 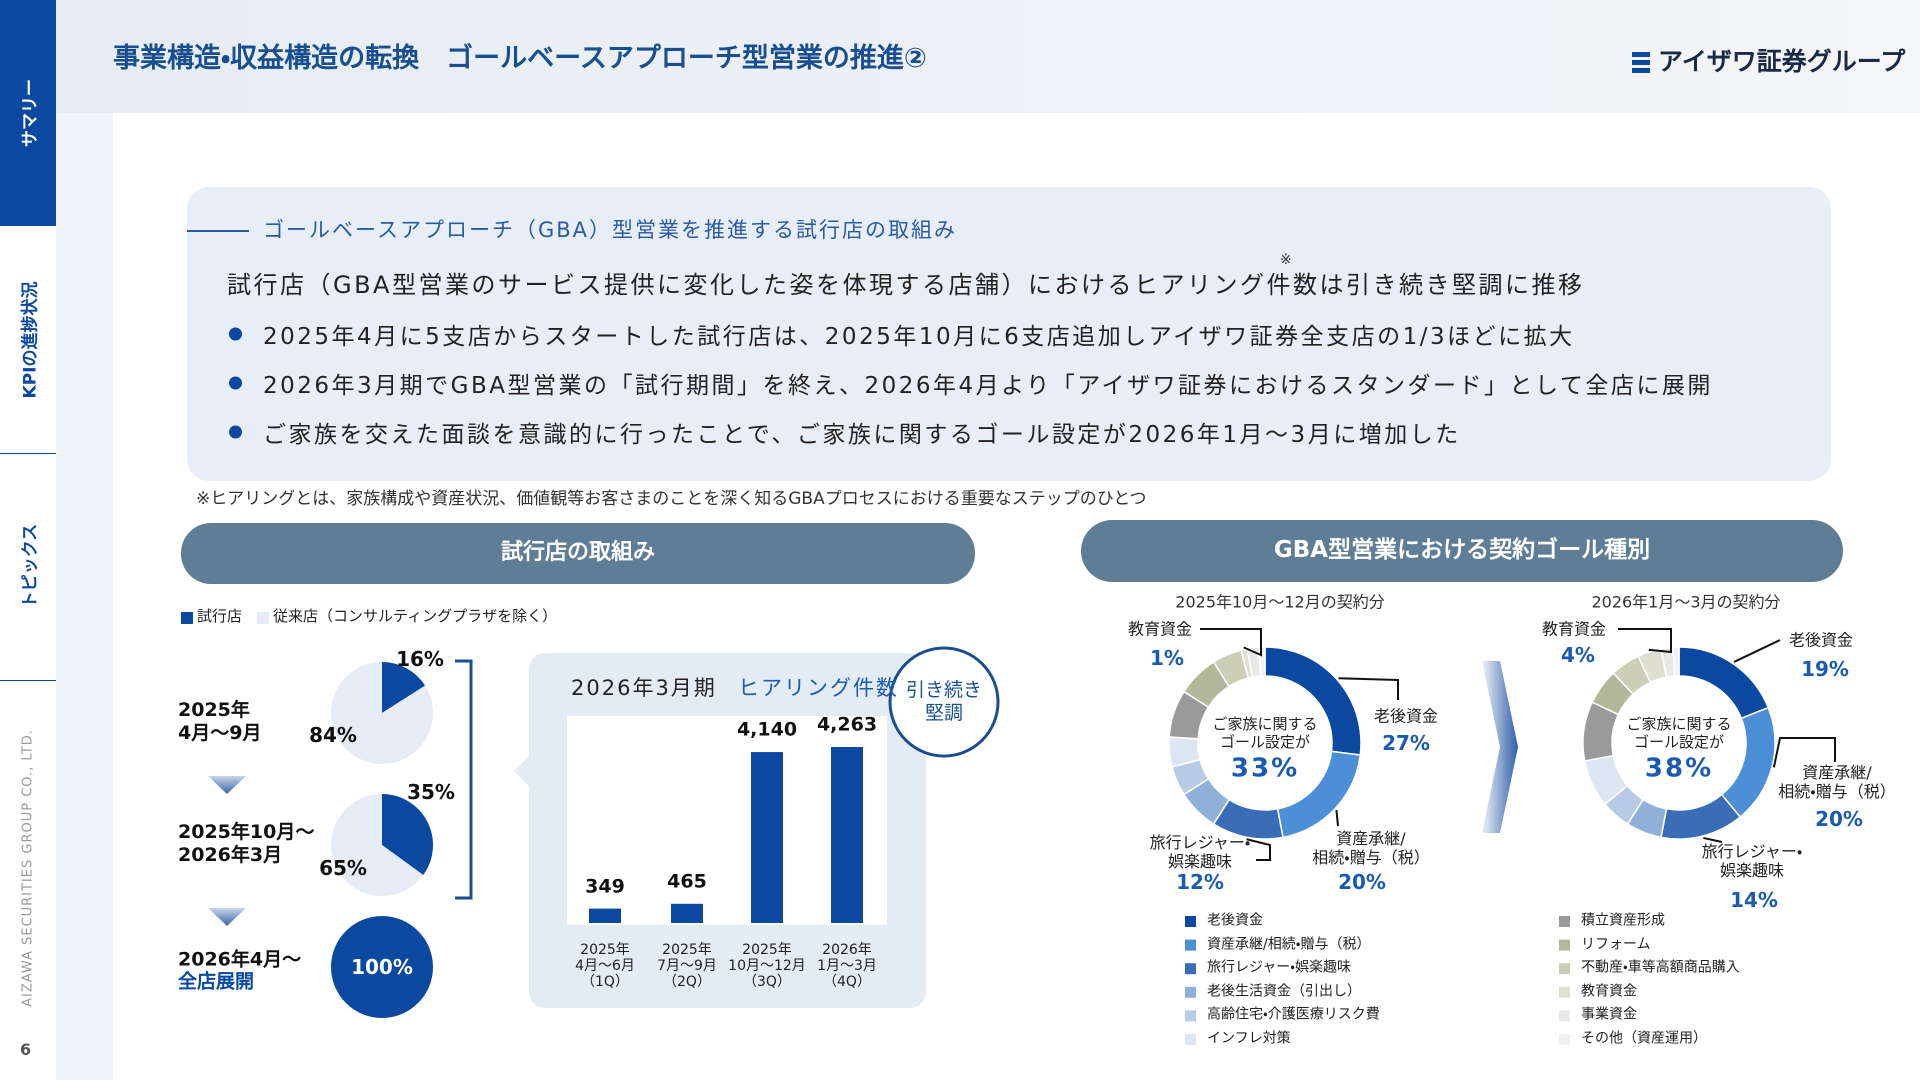 What do you see at coordinates (1578, 655) in the screenshot?
I see `callout-value: 4%` at bounding box center [1578, 655].